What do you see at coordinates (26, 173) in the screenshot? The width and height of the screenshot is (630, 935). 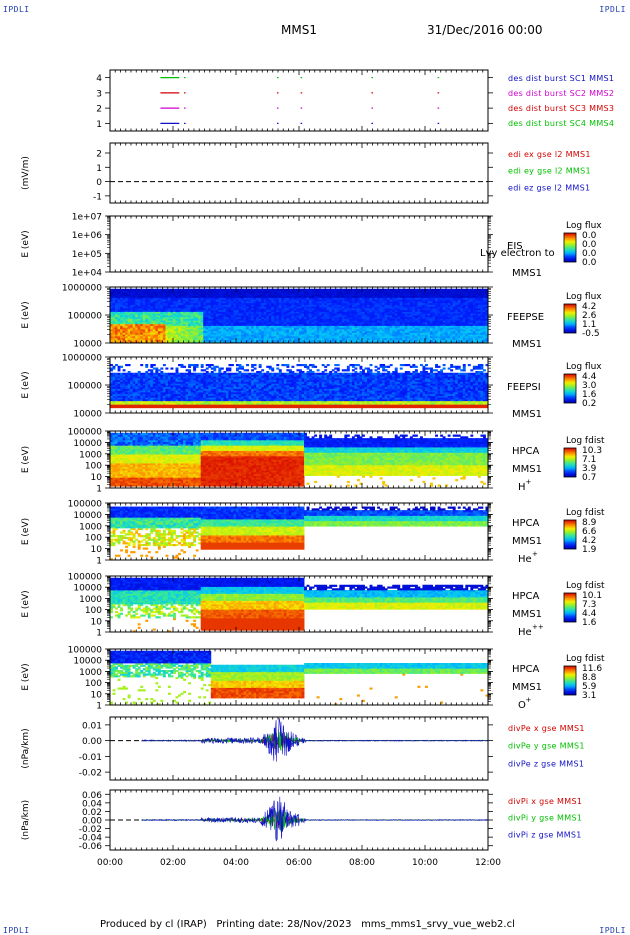 I see `y-axis-label: (mV/m)` at bounding box center [26, 173].